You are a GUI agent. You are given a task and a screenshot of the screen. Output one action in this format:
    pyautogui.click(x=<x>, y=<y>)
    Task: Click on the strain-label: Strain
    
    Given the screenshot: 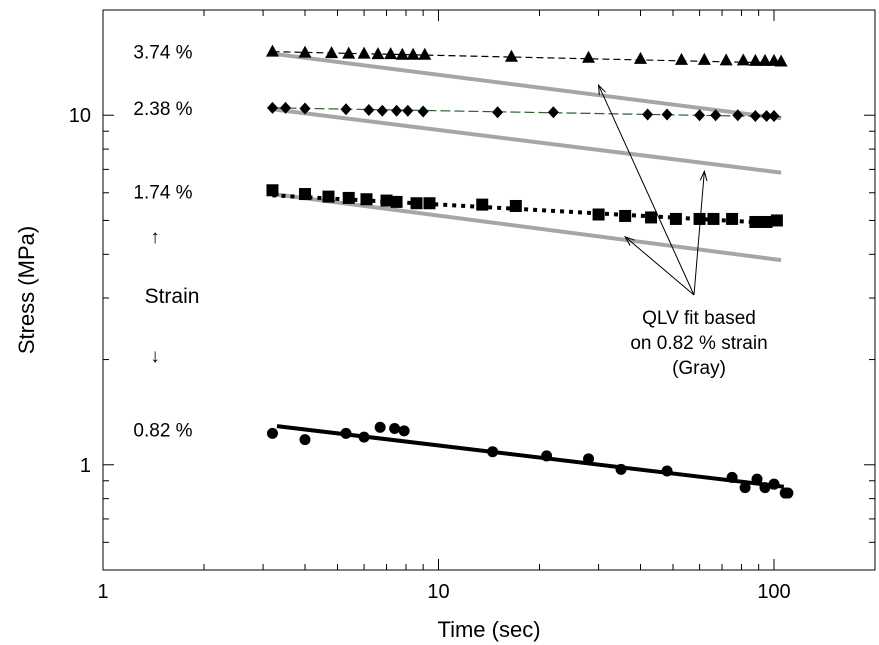 What is the action you would take?
    pyautogui.click(x=172, y=296)
    